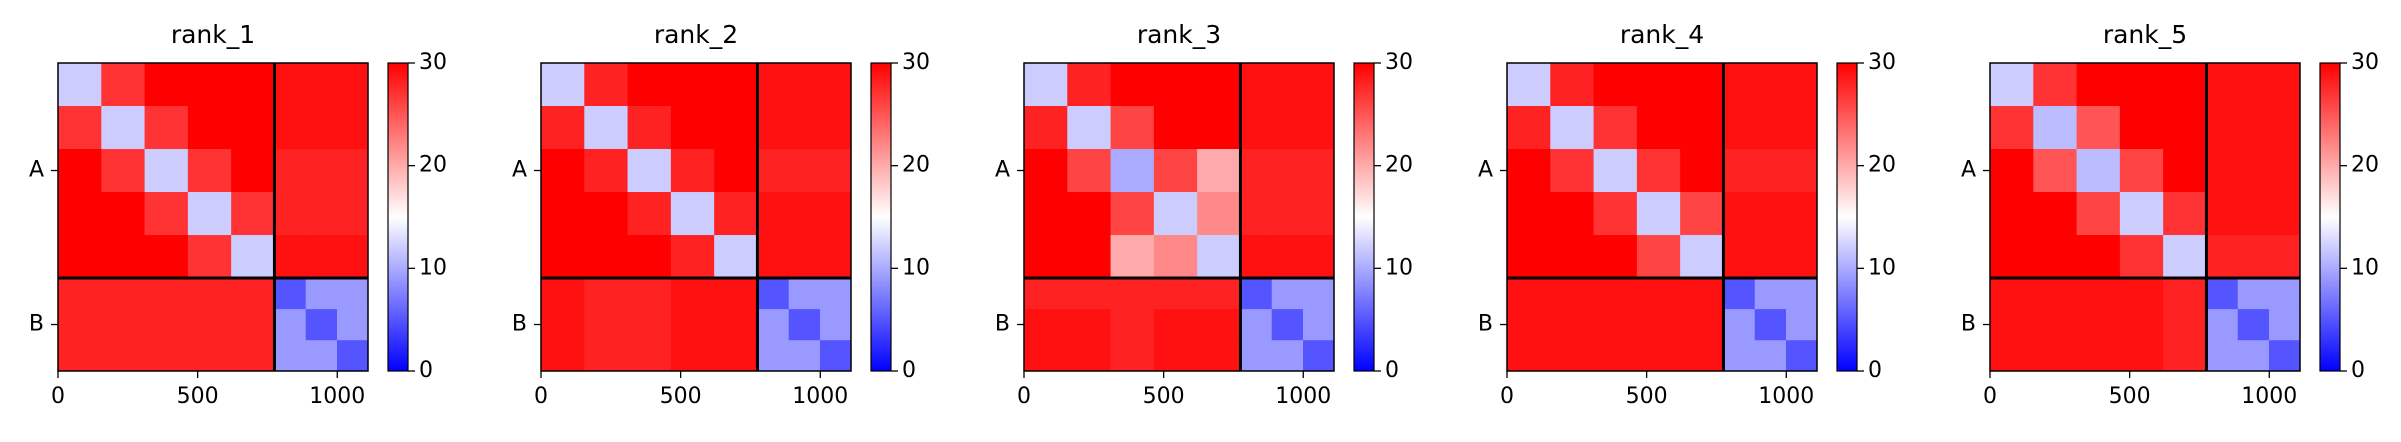 This screenshot has height=442, width=2401. Describe the element at coordinates (696, 217) in the screenshot. I see `plot-frame` at that location.